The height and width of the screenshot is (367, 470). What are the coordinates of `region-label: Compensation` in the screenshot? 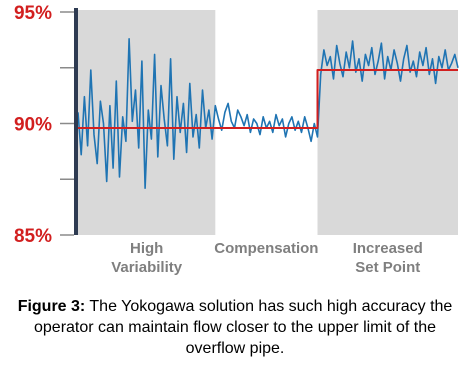 It's located at (266, 248).